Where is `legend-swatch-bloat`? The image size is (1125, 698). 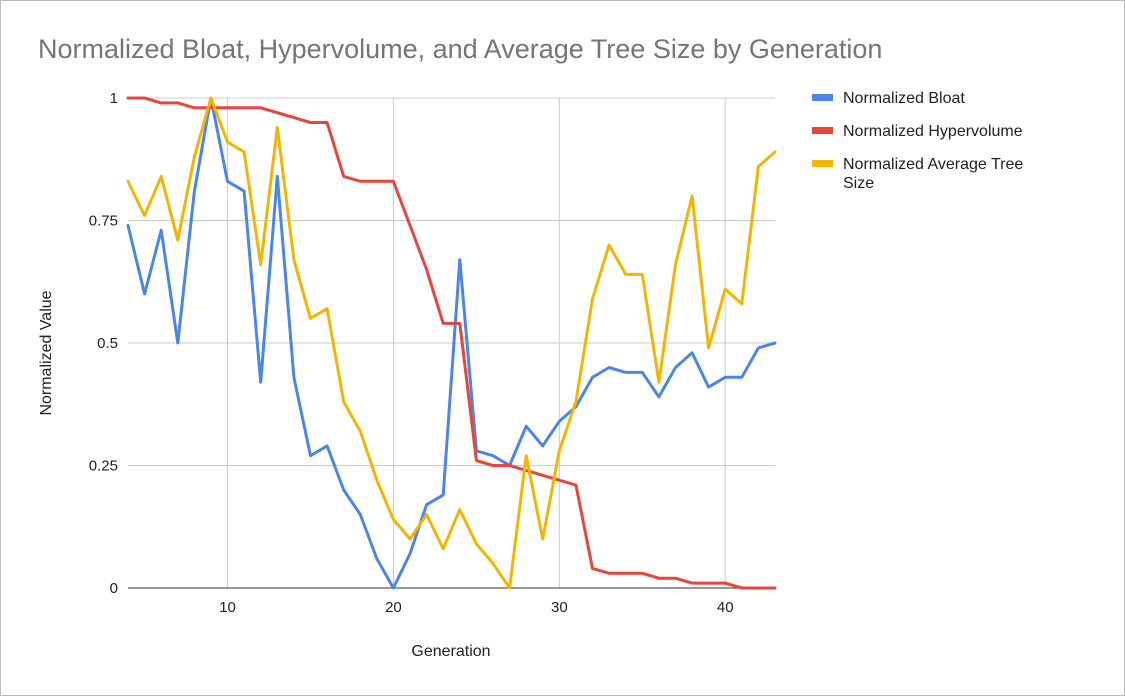 legend-swatch-bloat is located at coordinates (822, 97).